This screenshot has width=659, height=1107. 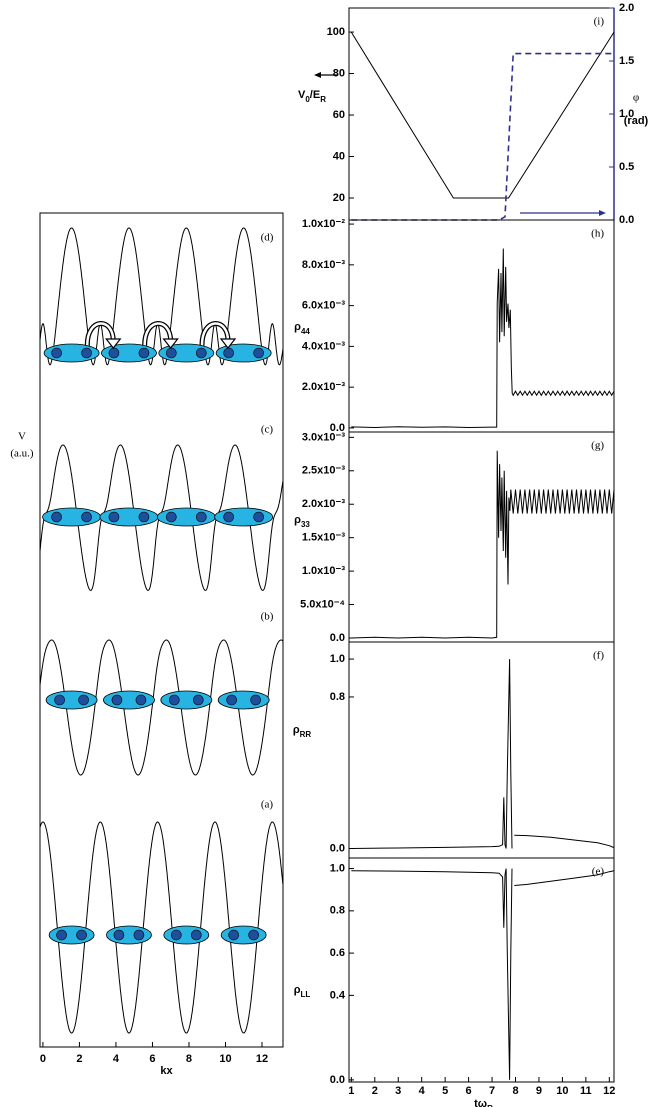 I want to click on x-tick-label: 0, so click(x=43, y=1059).